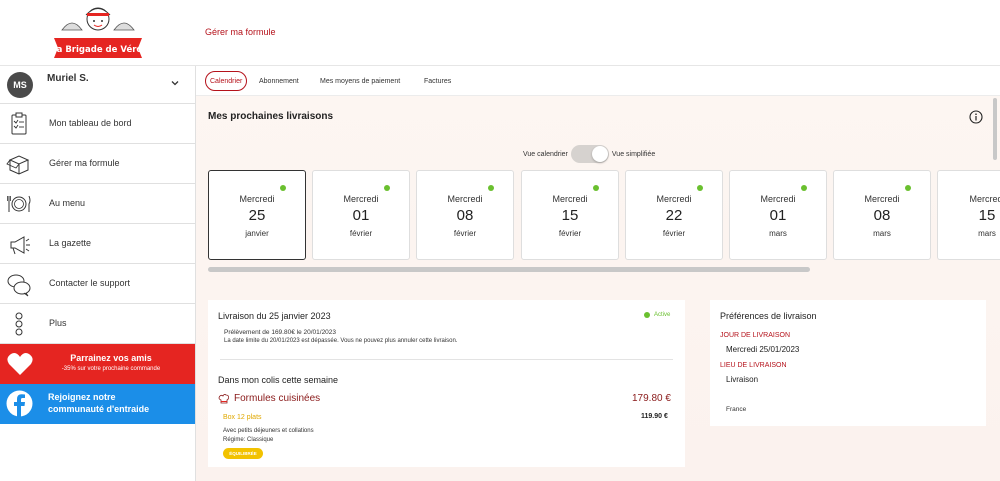 The image size is (1000, 481). What do you see at coordinates (111, 369) in the screenshot?
I see `referral-subtitle: -35% sur votre prochaine commande` at bounding box center [111, 369].